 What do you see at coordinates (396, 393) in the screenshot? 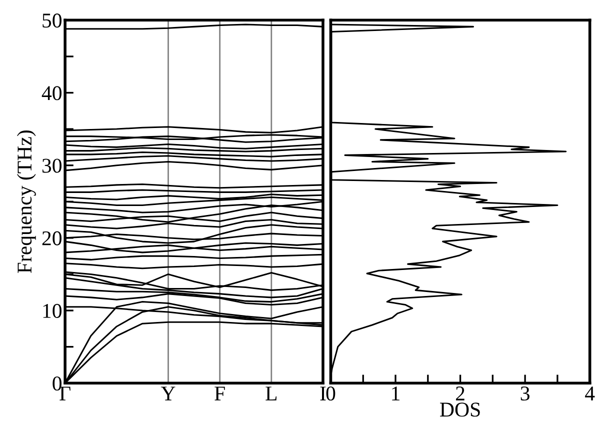
I see `x-tick-label: 1` at bounding box center [396, 393].